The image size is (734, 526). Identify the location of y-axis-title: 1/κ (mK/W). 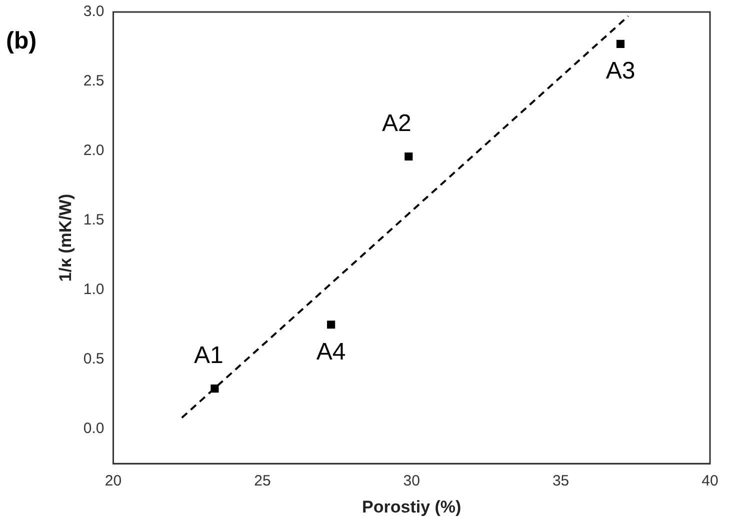
(65, 238).